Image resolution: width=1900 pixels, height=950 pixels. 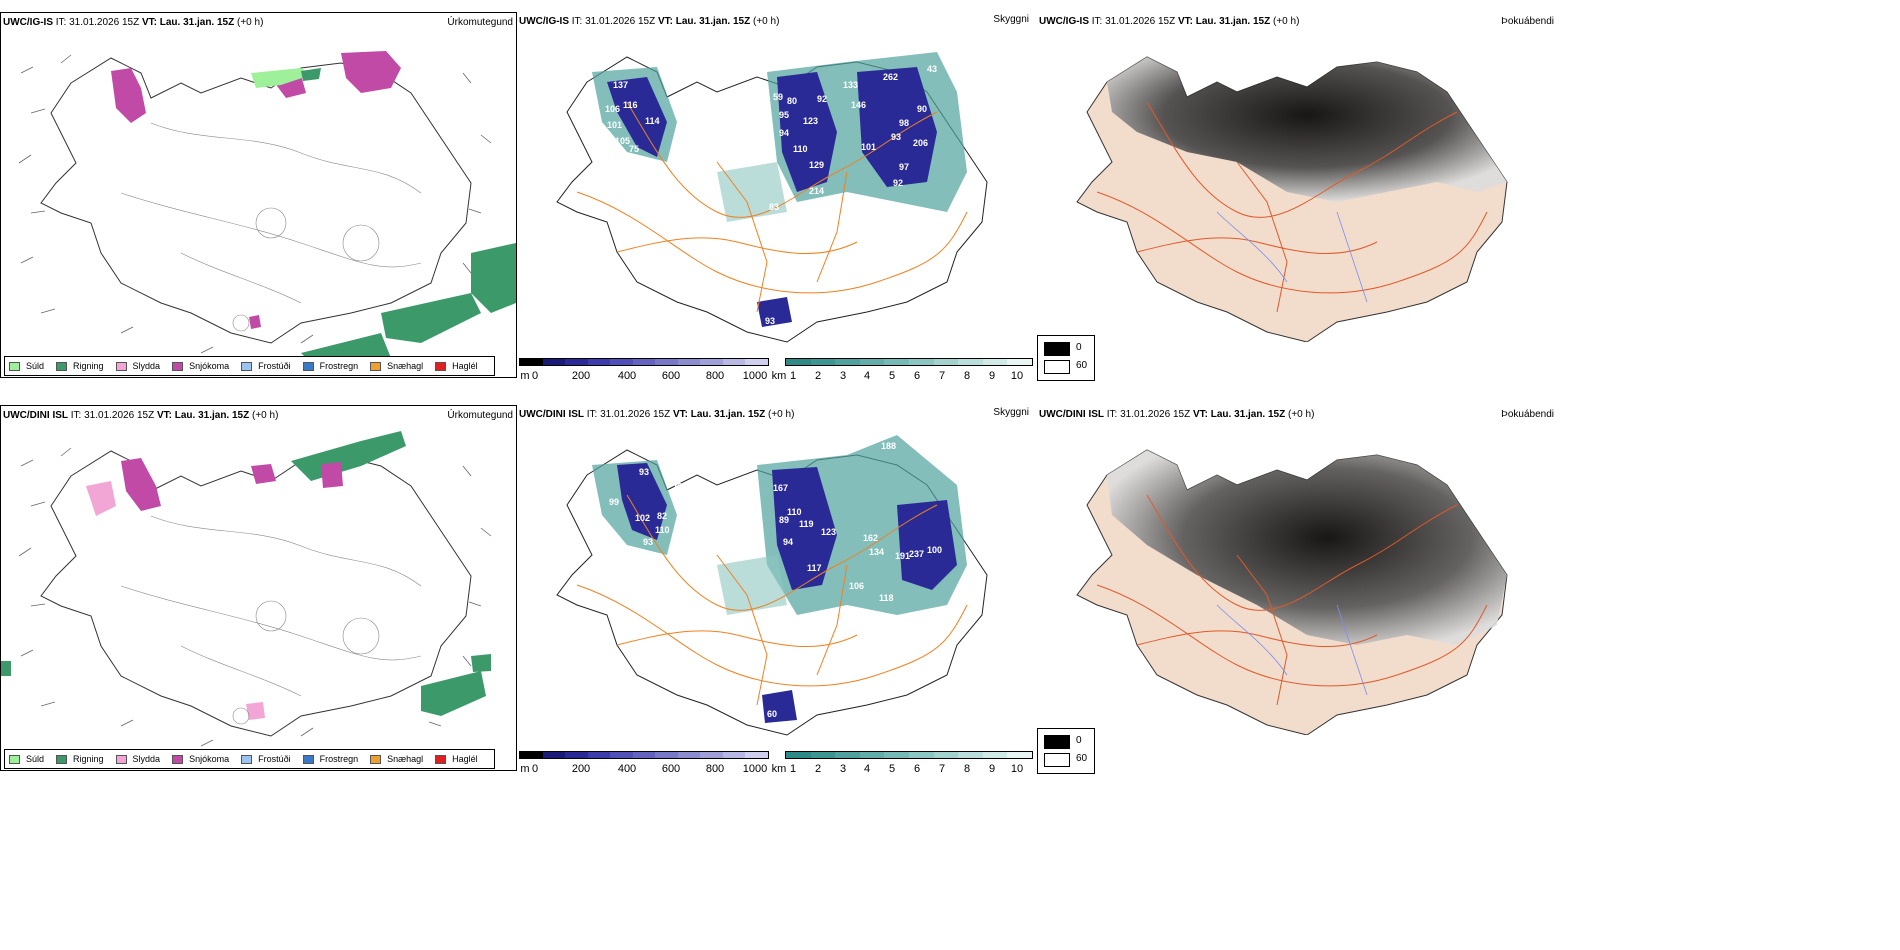 What do you see at coordinates (784, 115) in the screenshot?
I see `svg-text: 95` at bounding box center [784, 115].